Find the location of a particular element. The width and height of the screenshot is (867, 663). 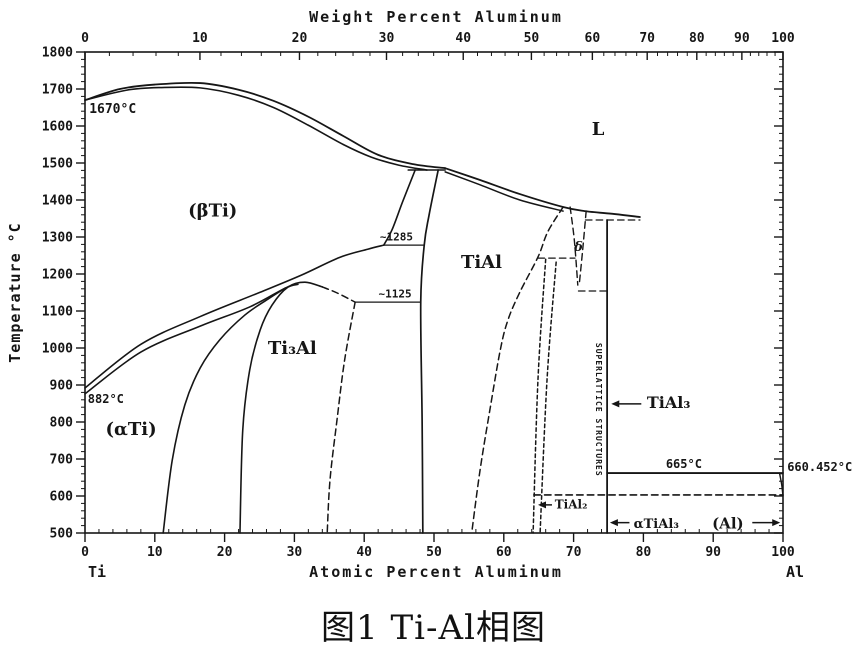

bottom-tick-label: 100 is located at coordinates (783, 552).